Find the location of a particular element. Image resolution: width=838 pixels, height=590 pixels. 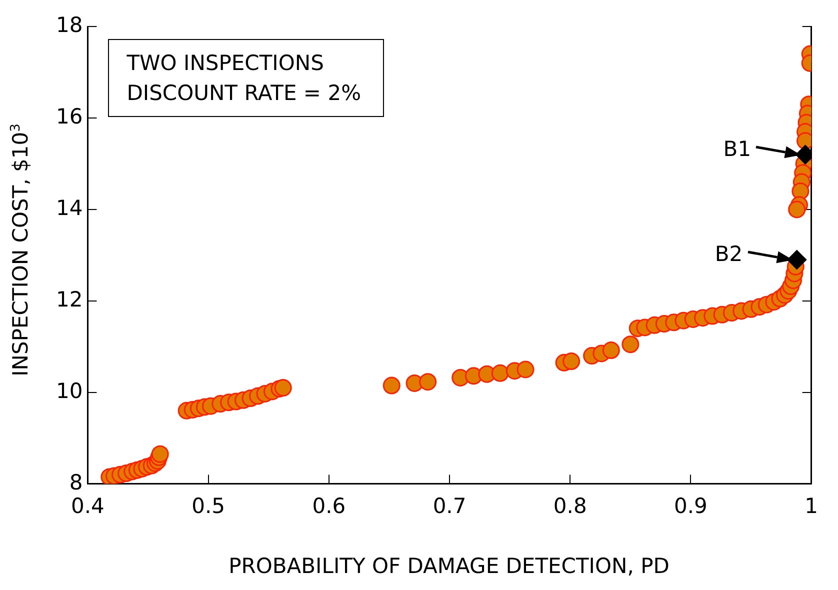

annotation: TWO INSPECTIONS is located at coordinates (225, 62).